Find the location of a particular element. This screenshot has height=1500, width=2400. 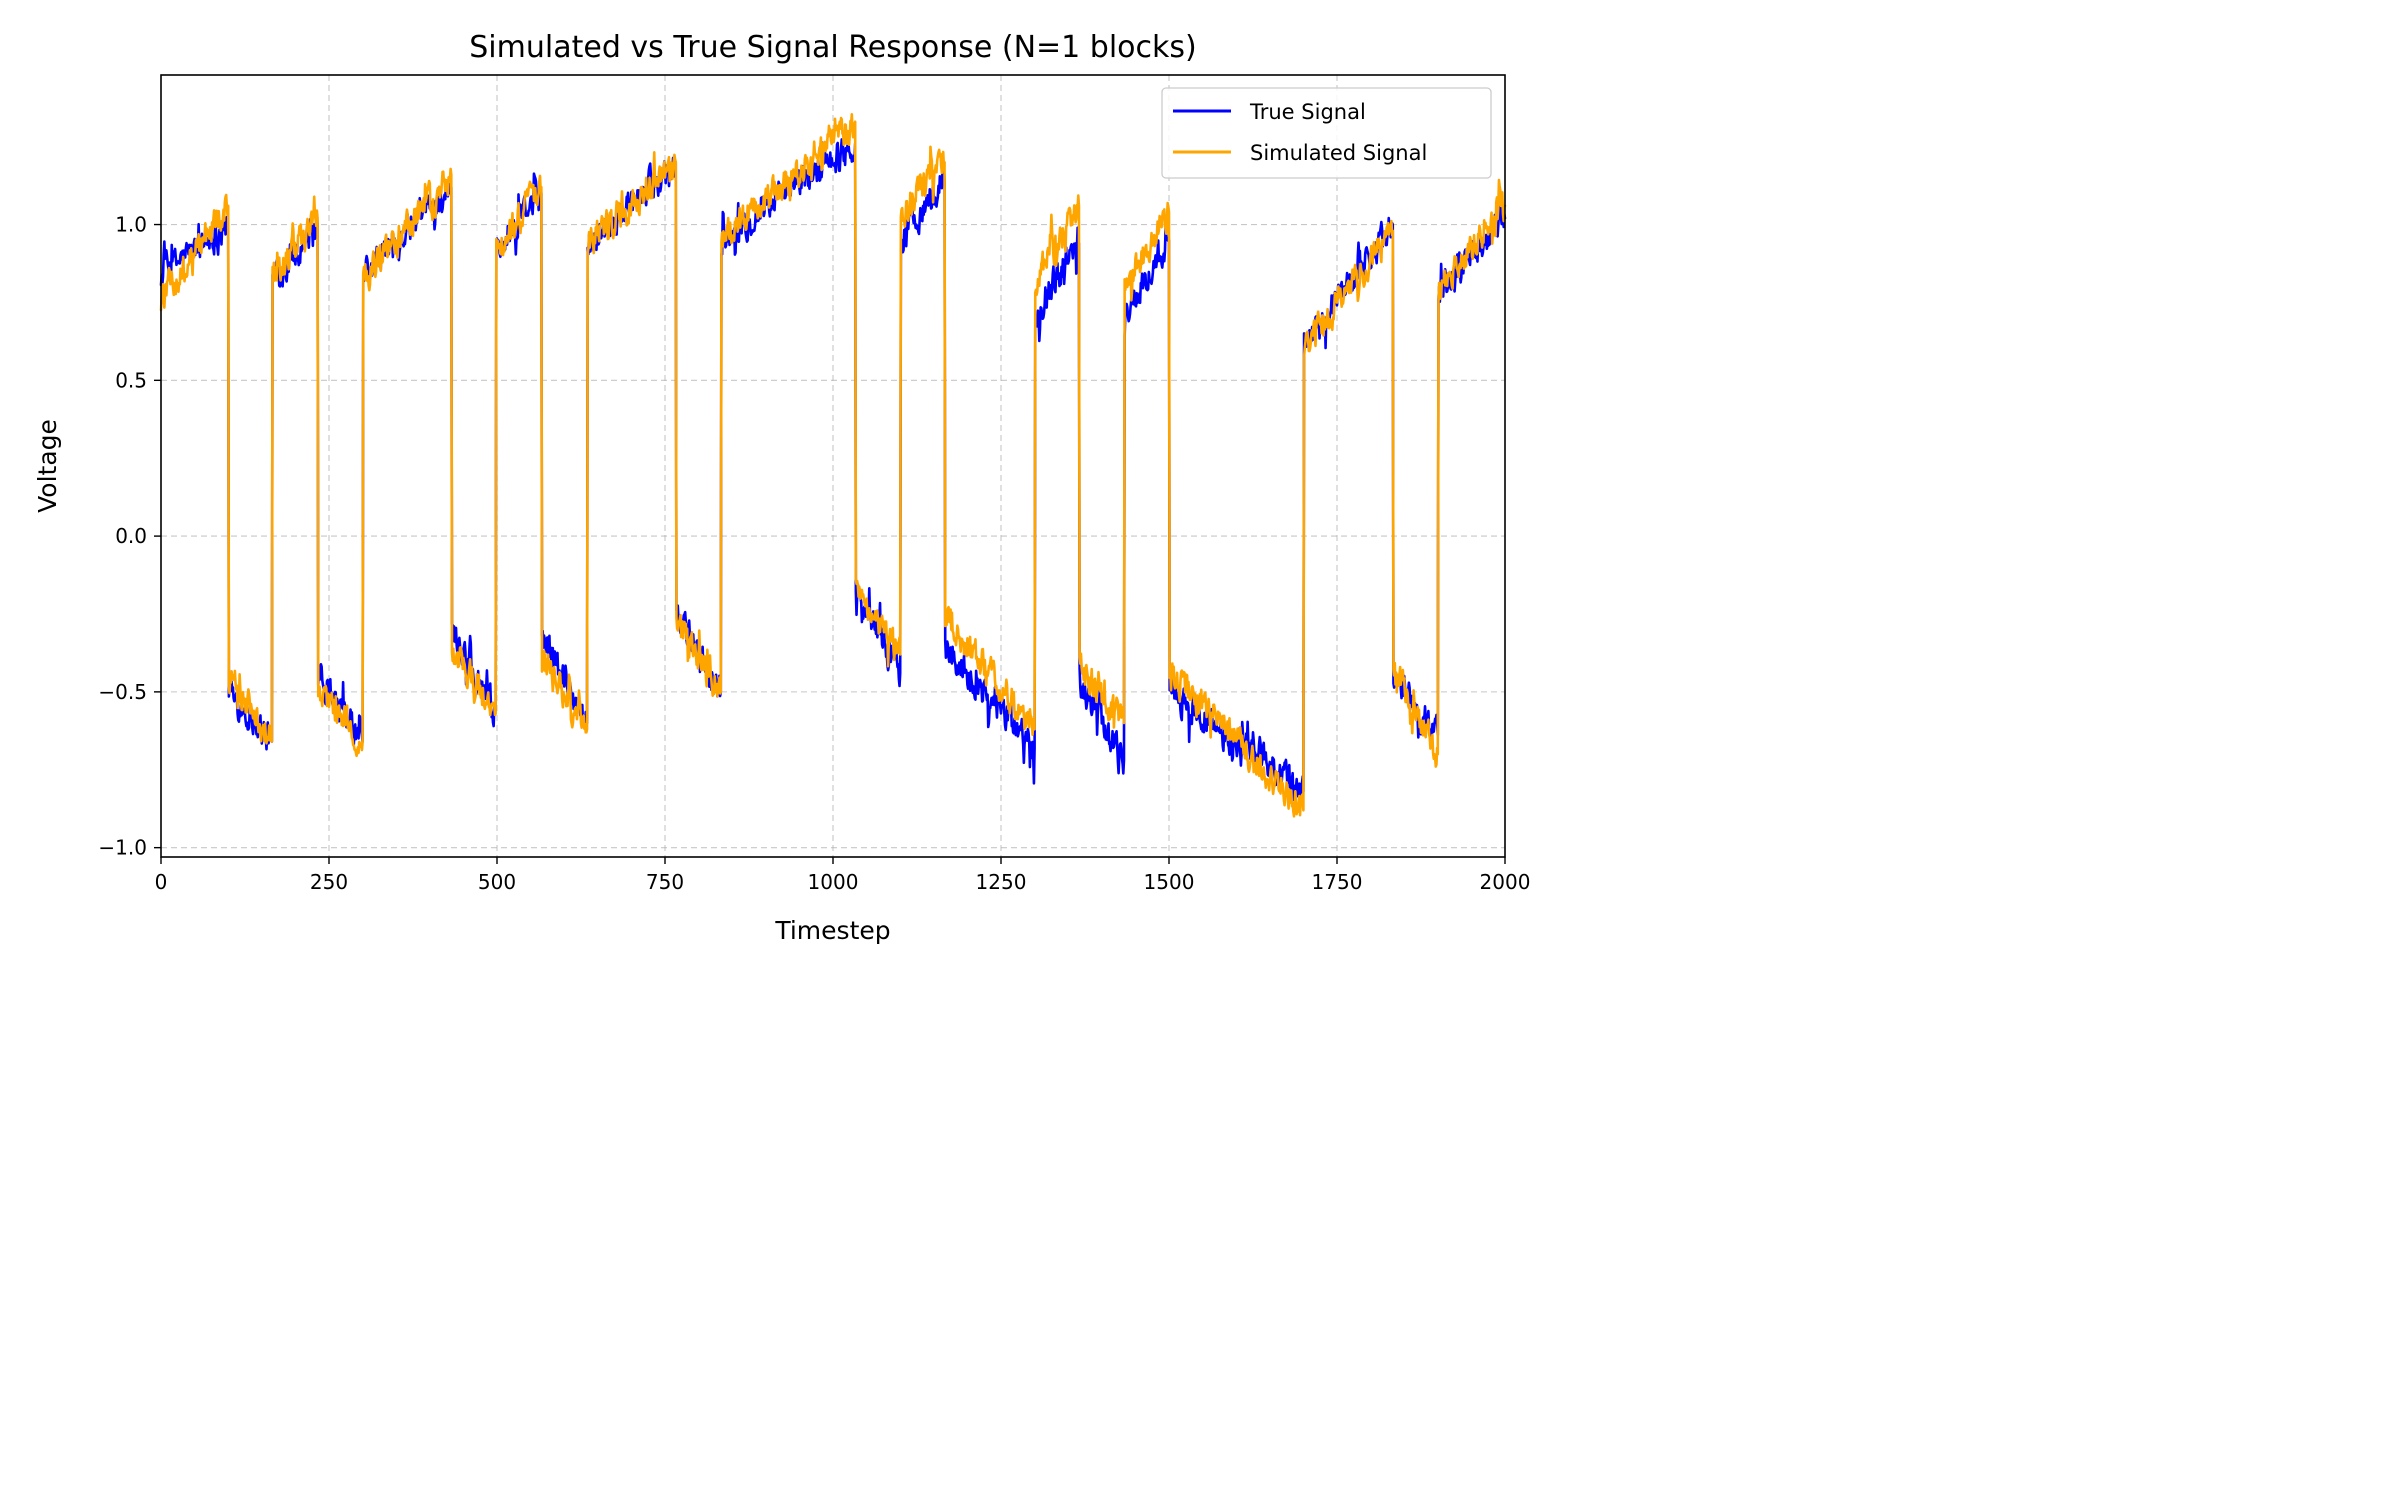

legend-label-simulated-signal: Simulated Signal is located at coordinates (1338, 153).